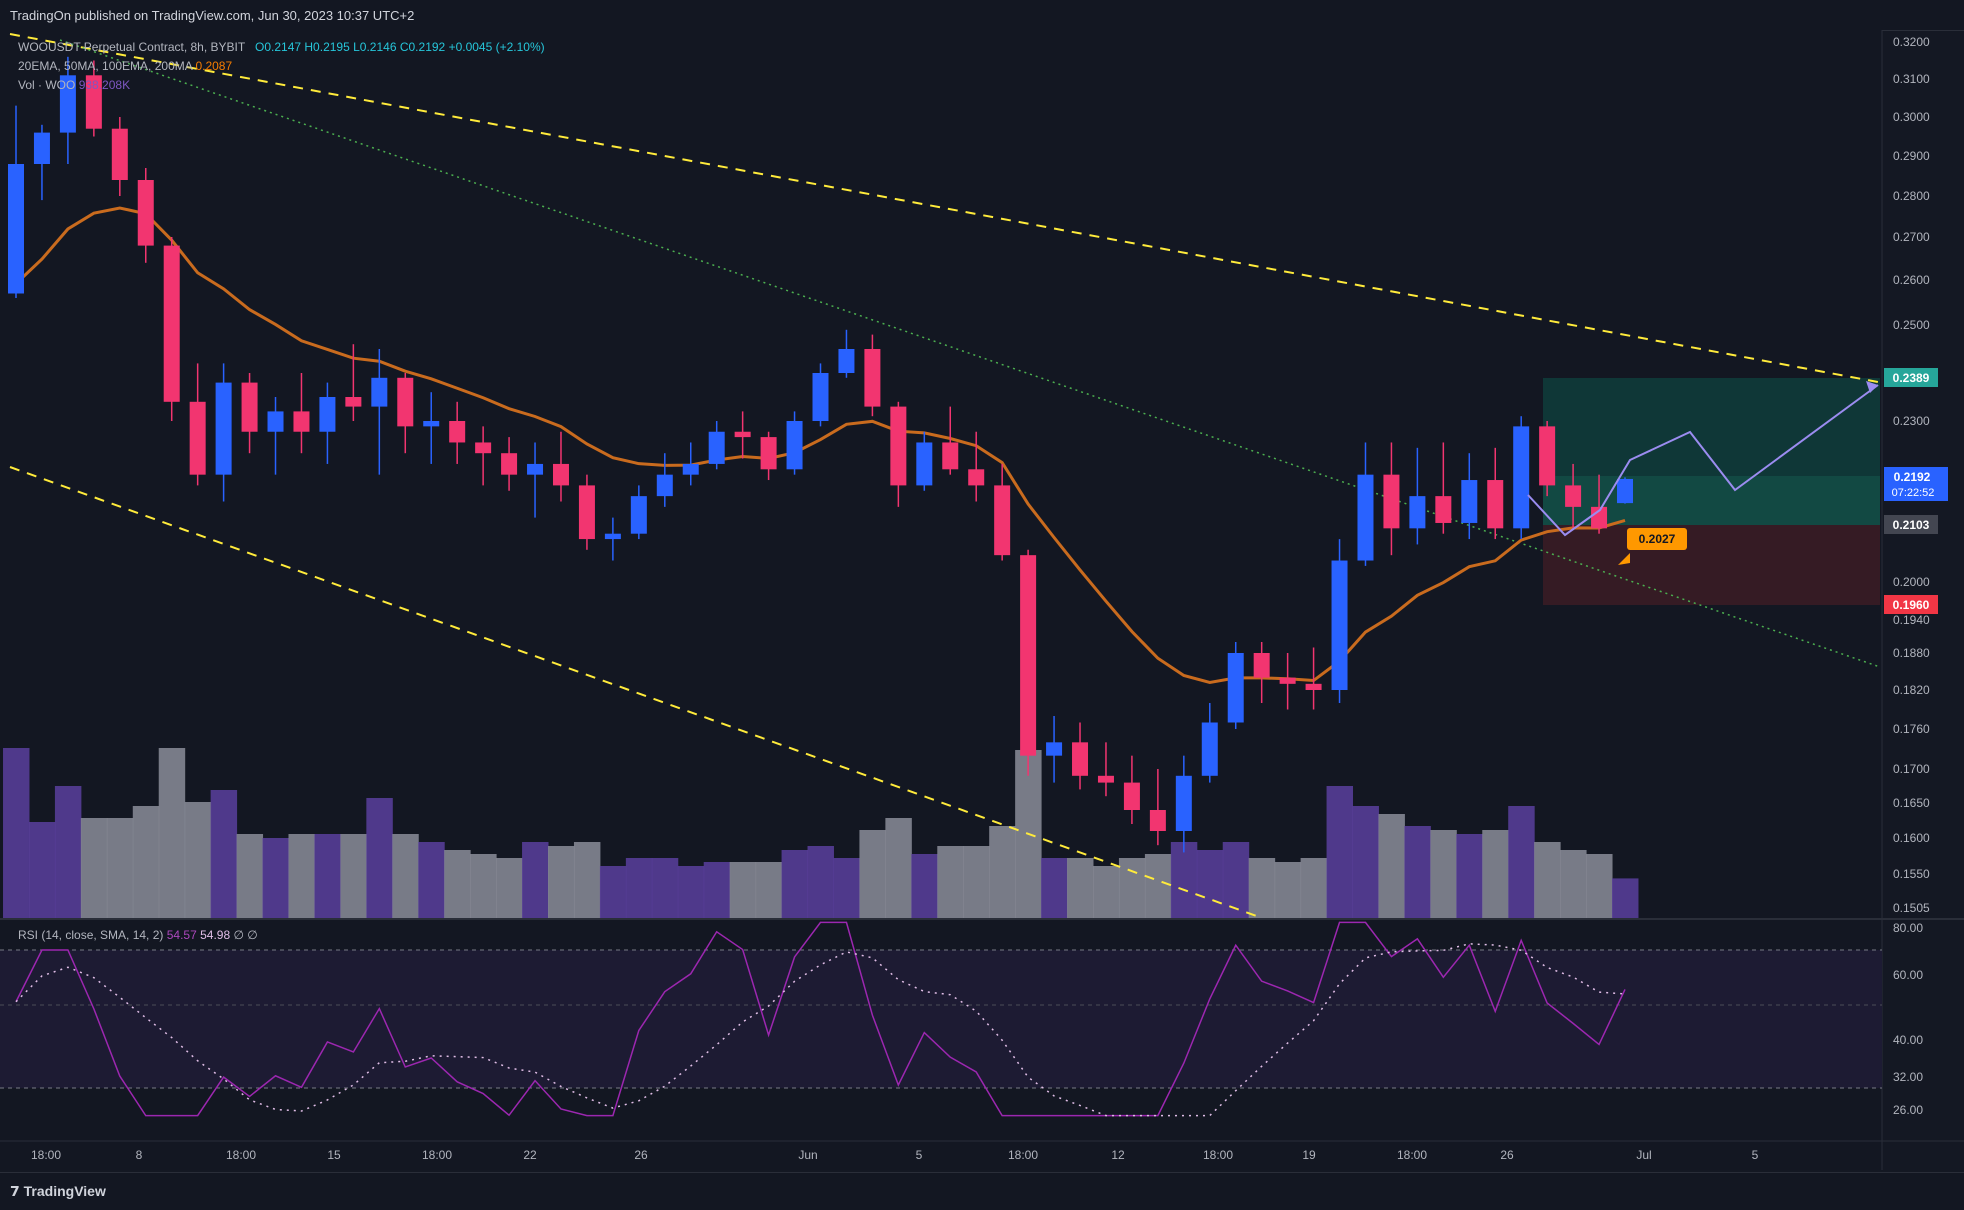 The width and height of the screenshot is (1964, 1210). Describe the element at coordinates (281, 66) in the screenshot. I see `ema-row: 20EMA, 50MA, 100EMA, 200MA 0.2087` at that location.